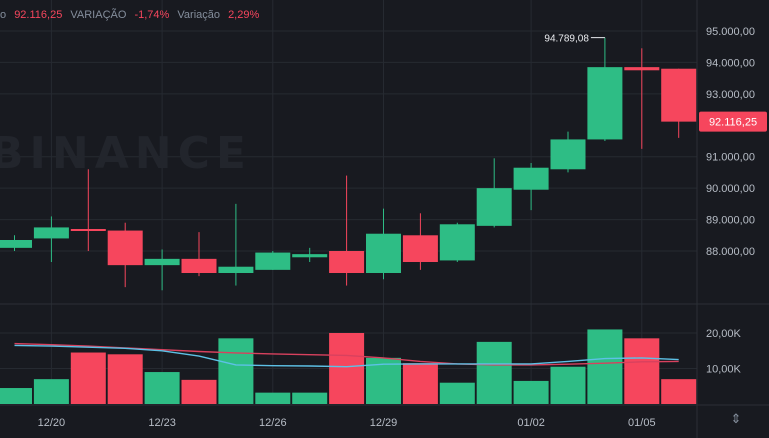 The height and width of the screenshot is (438, 769). I want to click on binance-watermark: BINANCE, so click(126, 153).